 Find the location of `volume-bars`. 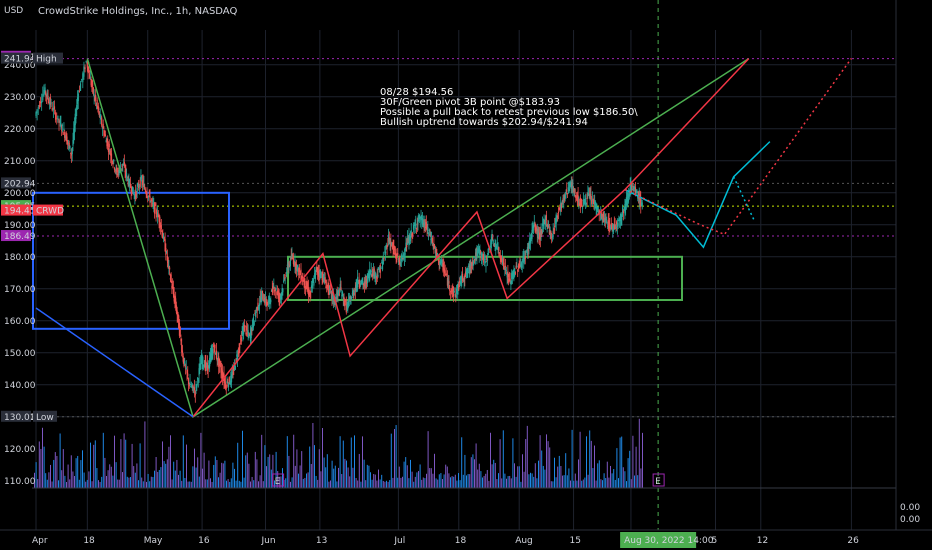

volume-bars is located at coordinates (464, 453).